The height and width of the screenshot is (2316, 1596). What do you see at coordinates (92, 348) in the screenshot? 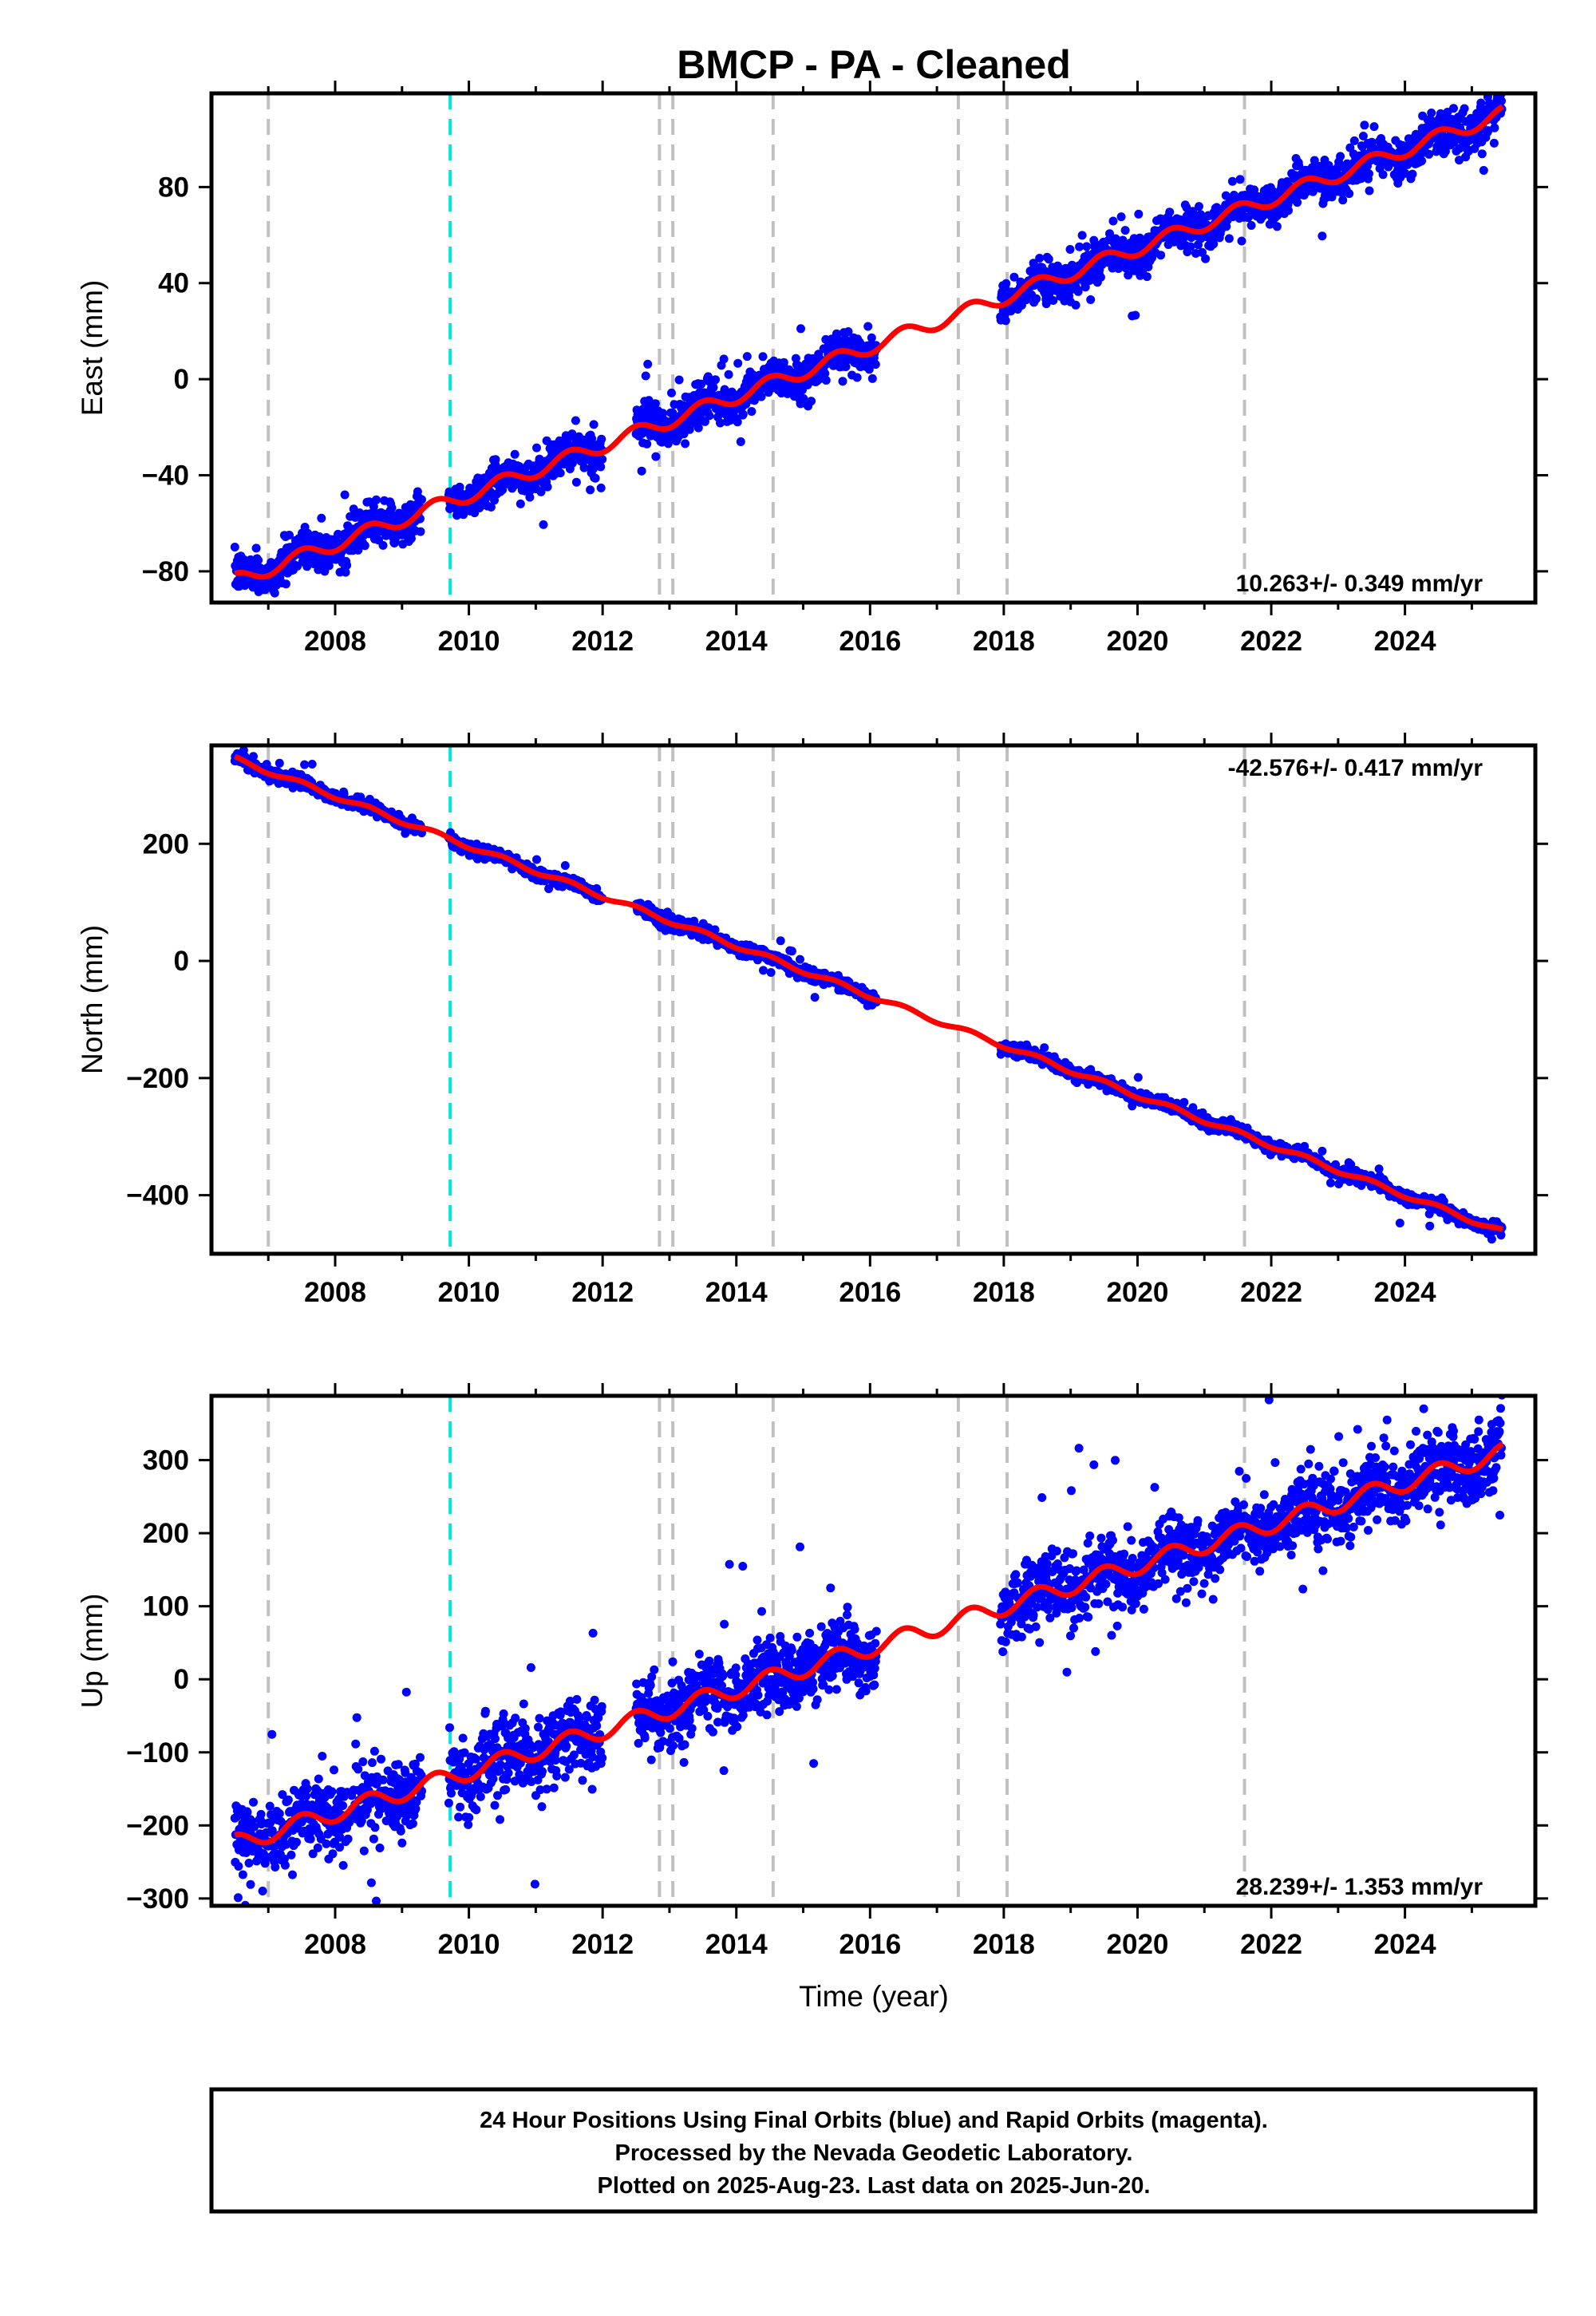
I see `y-axis-label: East (mm)` at bounding box center [92, 348].